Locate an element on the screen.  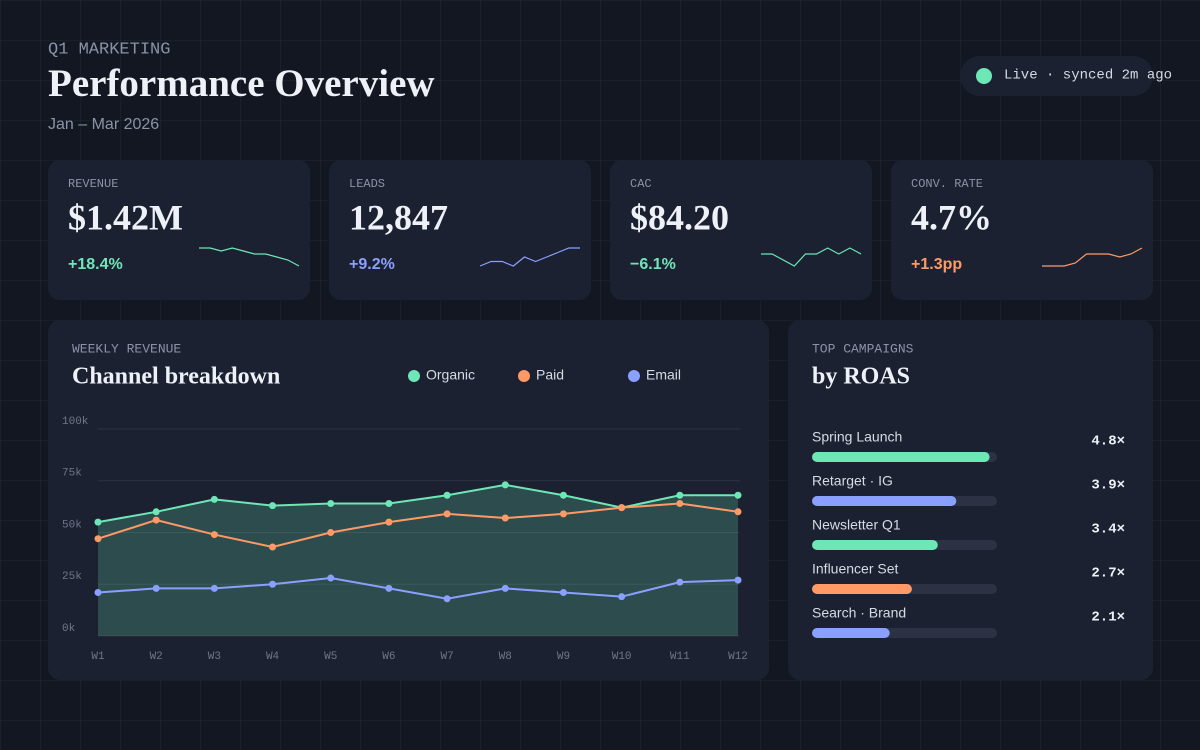
campaign-name: Newsletter Q1 is located at coordinates (856, 525).